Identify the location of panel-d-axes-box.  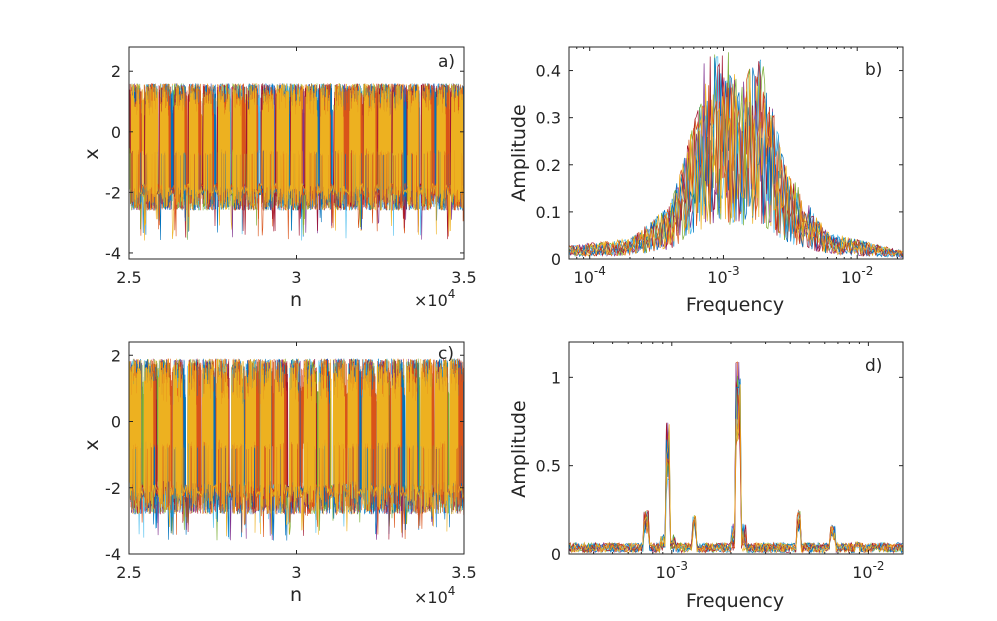
(736, 448).